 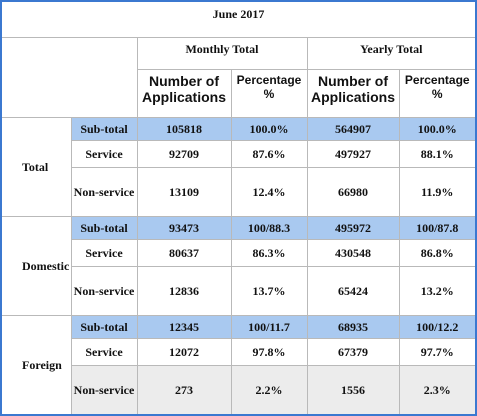 I want to click on value-cell: 100/11.7, so click(x=269, y=327).